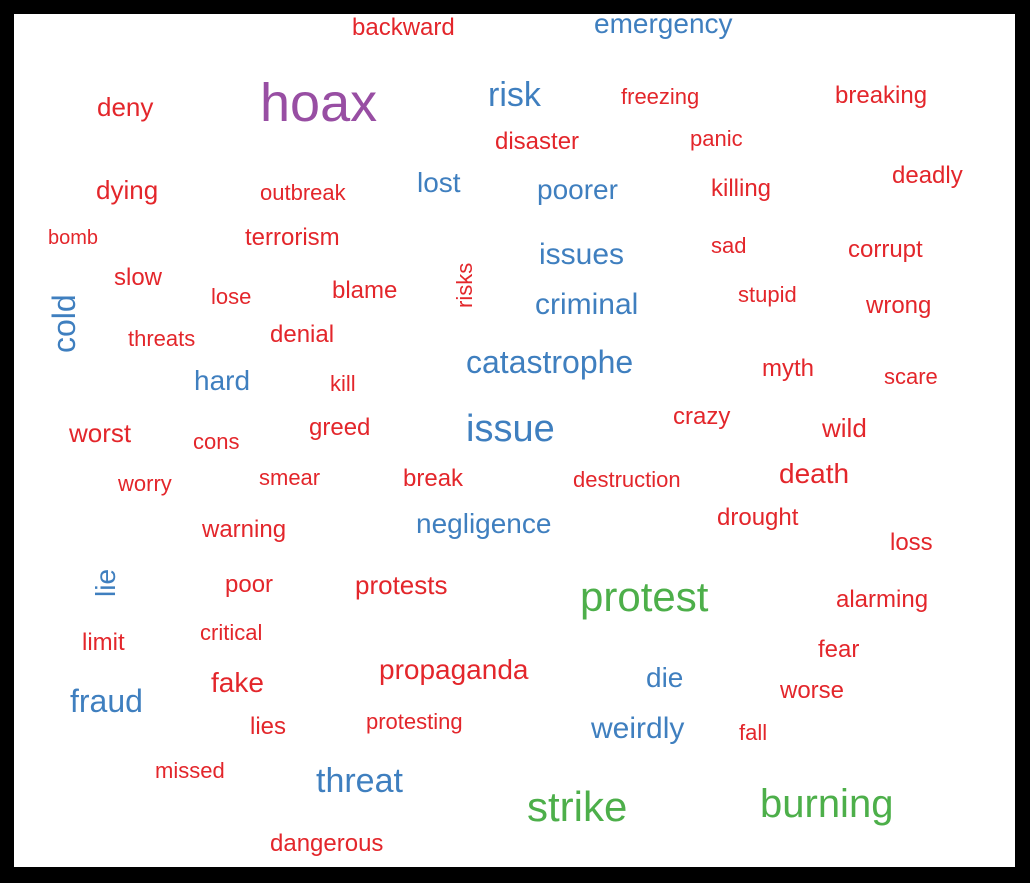 The image size is (1030, 883). What do you see at coordinates (839, 649) in the screenshot?
I see `word-fear: fear` at bounding box center [839, 649].